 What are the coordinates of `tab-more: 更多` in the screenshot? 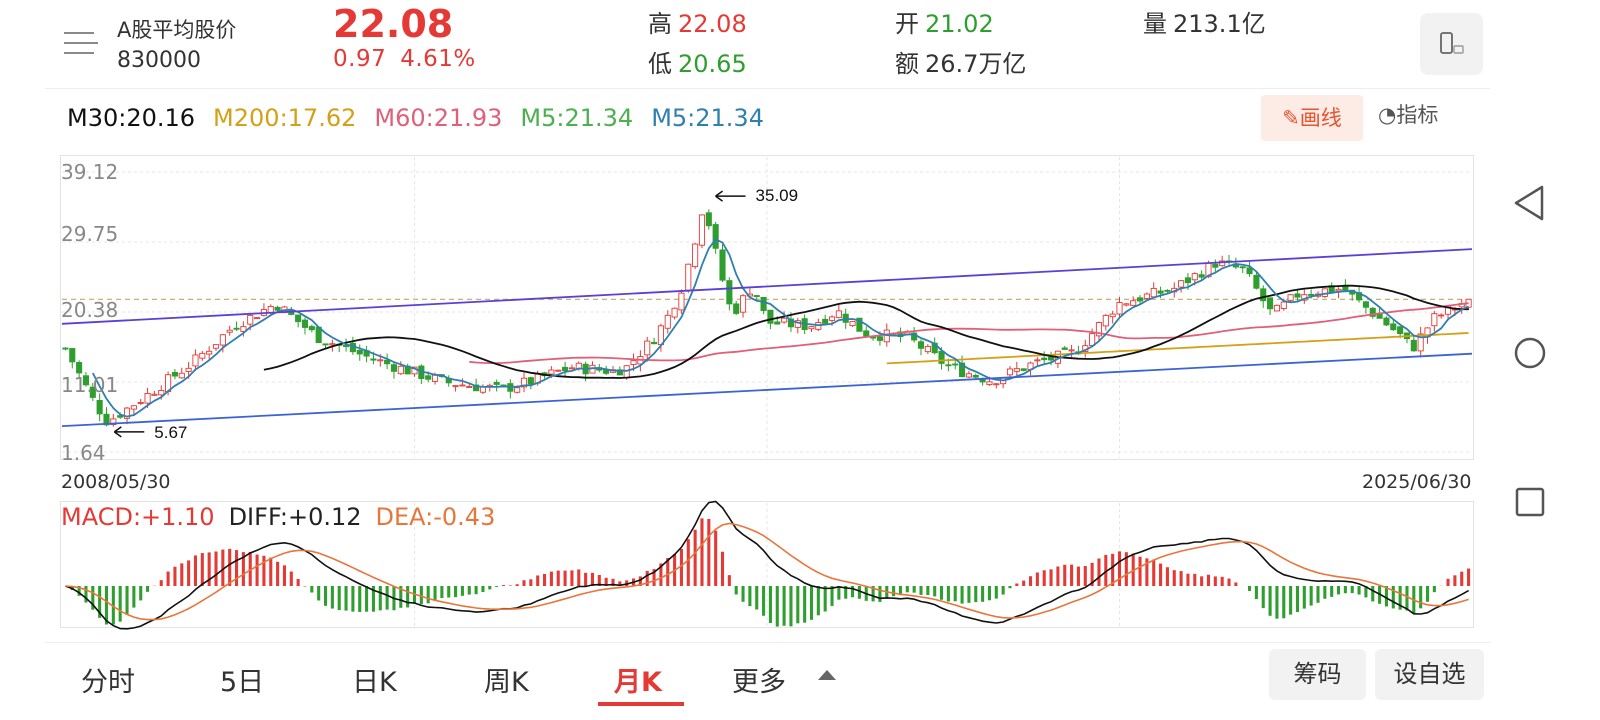 It's located at (759, 682).